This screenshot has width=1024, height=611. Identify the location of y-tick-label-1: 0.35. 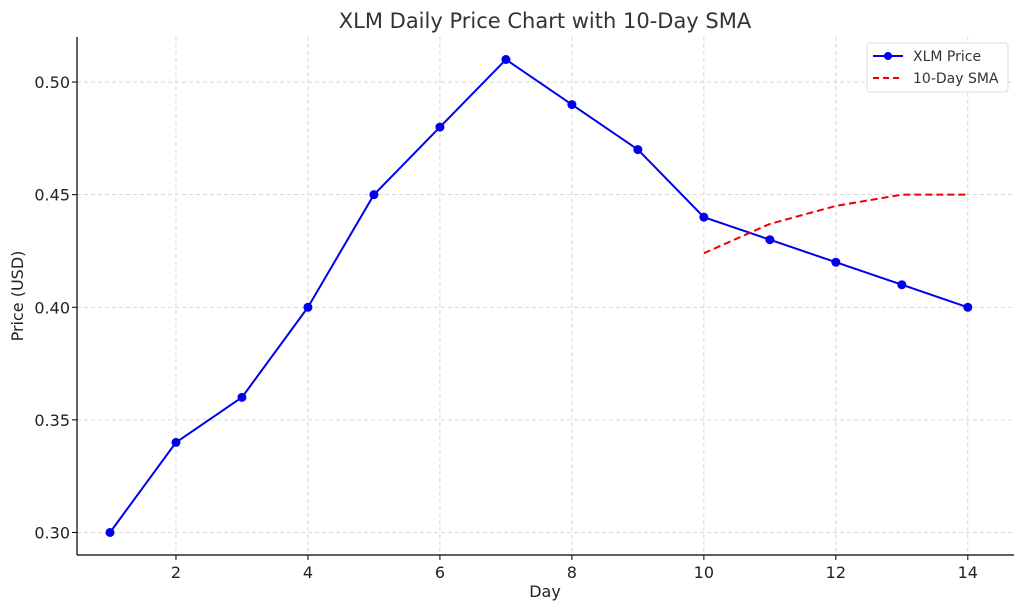
(52, 420).